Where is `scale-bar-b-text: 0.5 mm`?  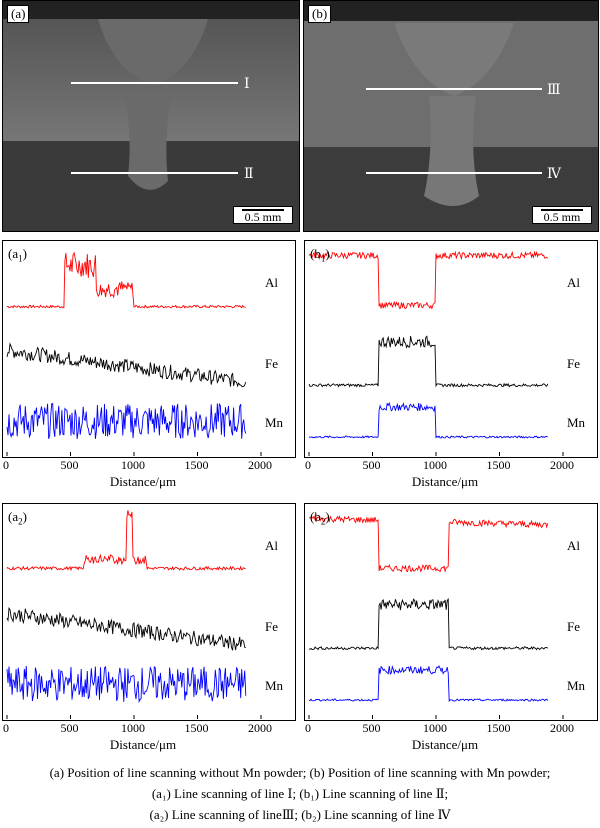 scale-bar-b-text: 0.5 mm is located at coordinates (562, 217).